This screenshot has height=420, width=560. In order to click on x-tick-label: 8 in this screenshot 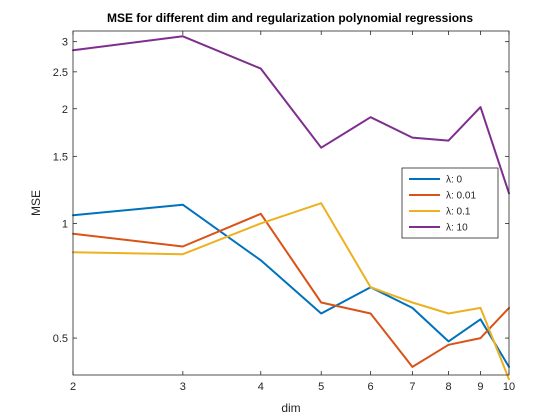, I will do `click(448, 387)`.